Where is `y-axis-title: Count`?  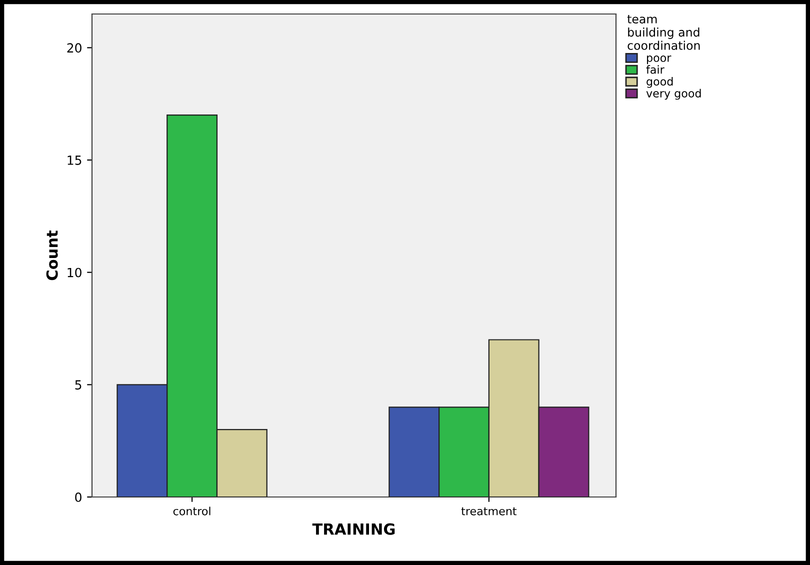 y-axis-title: Count is located at coordinates (52, 255).